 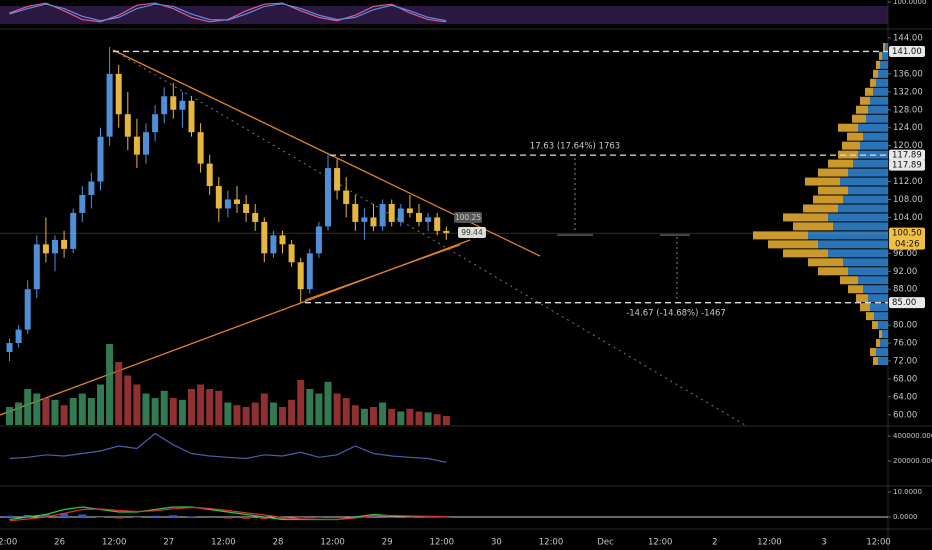 What do you see at coordinates (907, 245) in the screenshot?
I see `countdown: 04:26` at bounding box center [907, 245].